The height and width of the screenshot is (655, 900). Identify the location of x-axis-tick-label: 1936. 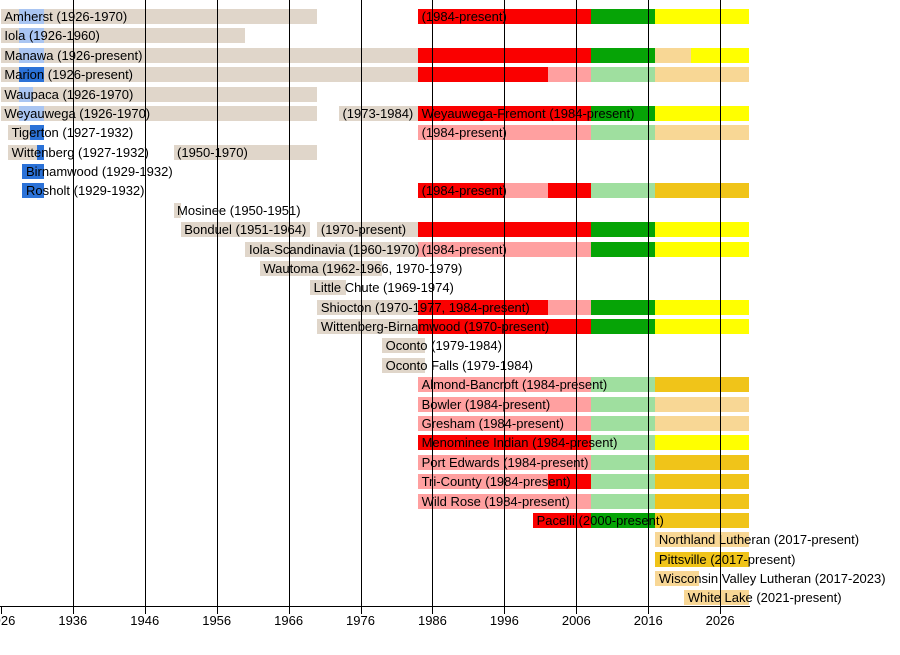
(73, 620).